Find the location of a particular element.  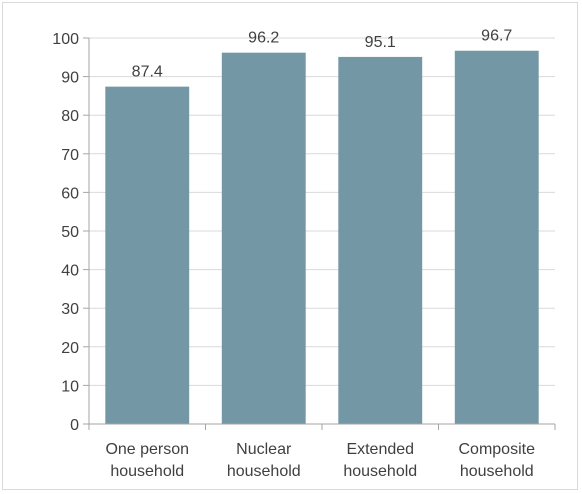

data-labels: 87.4 96.2 95.1 96.7 is located at coordinates (322, 54).